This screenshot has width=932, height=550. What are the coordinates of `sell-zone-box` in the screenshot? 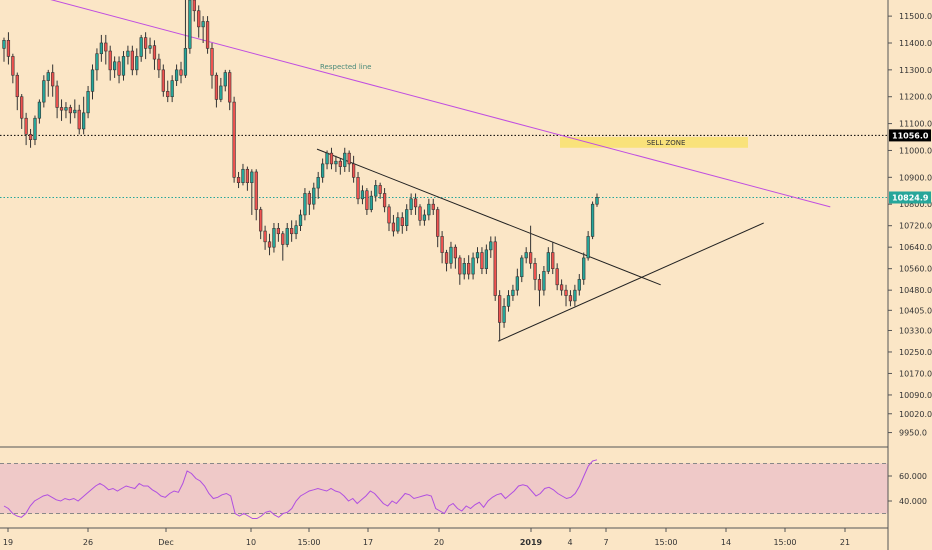 It's located at (654, 142).